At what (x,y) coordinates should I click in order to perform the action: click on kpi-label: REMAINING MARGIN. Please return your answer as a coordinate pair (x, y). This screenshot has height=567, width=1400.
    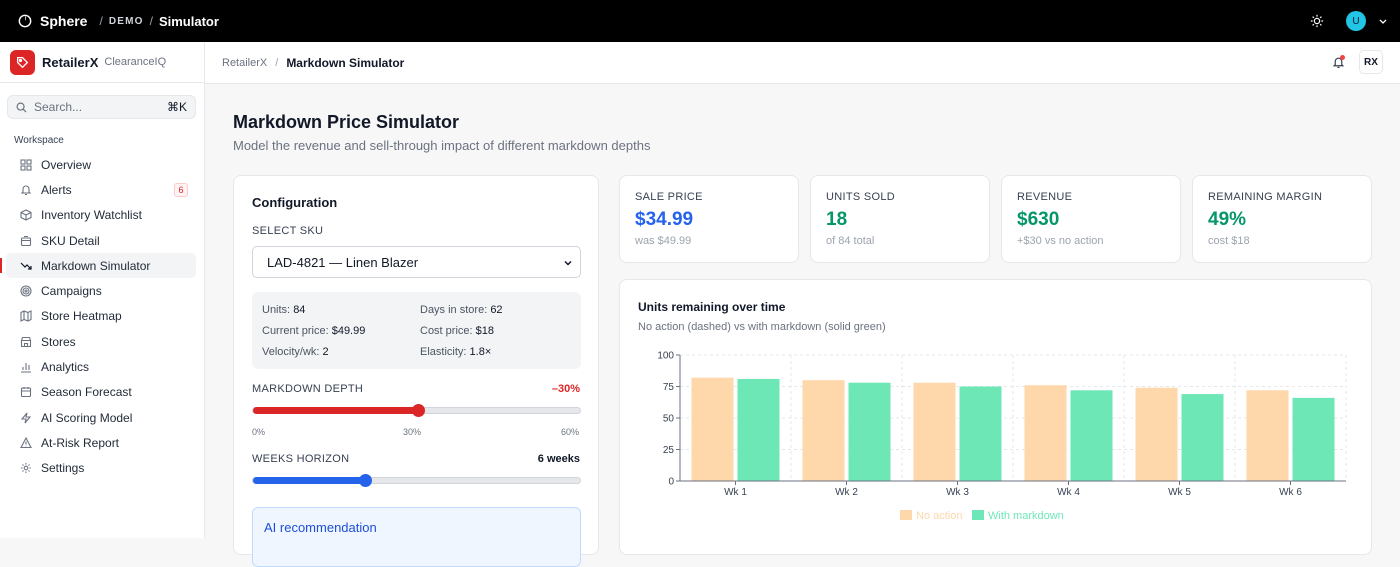
    Looking at the image, I should click on (1265, 197).